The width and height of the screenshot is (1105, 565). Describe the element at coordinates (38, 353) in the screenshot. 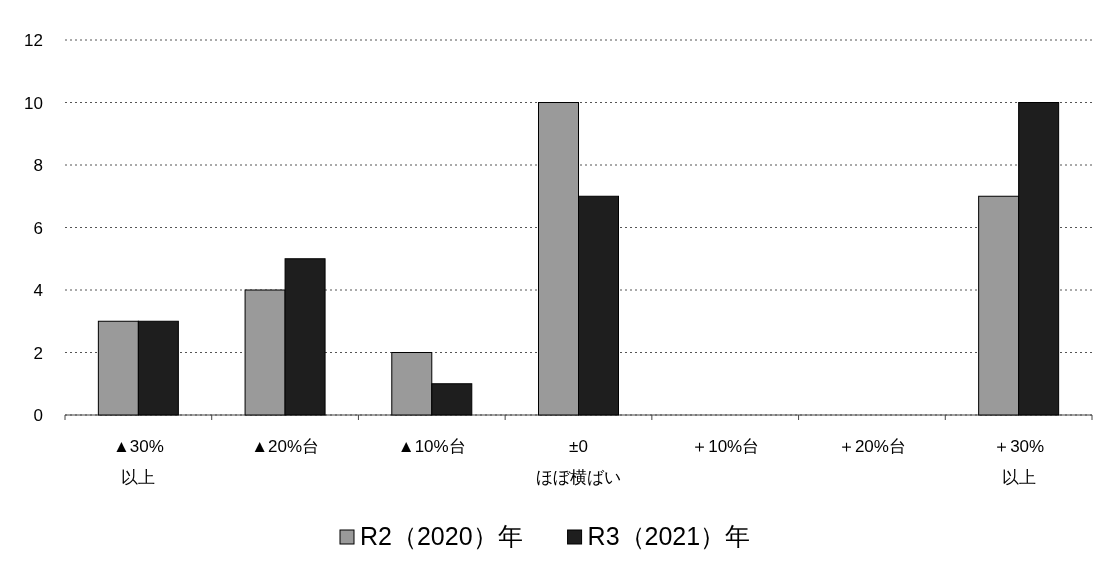

I see `y-tick-label: 2` at that location.